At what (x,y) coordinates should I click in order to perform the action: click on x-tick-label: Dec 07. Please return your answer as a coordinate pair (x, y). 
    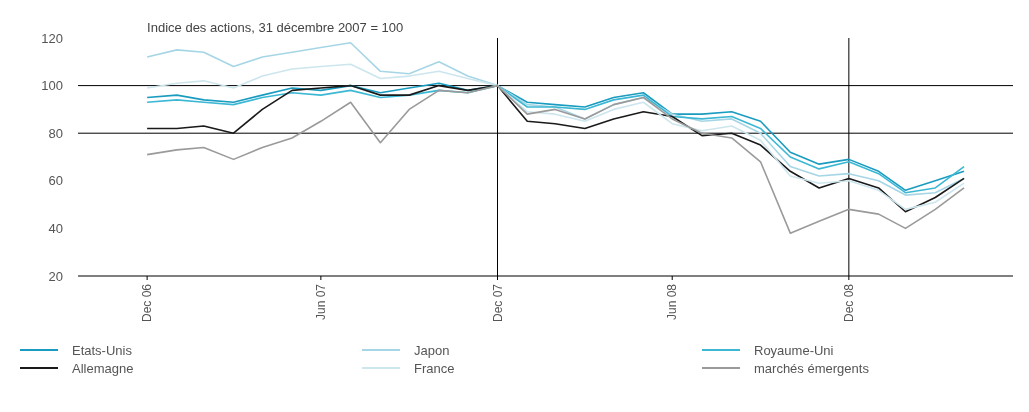
    Looking at the image, I should click on (497, 303).